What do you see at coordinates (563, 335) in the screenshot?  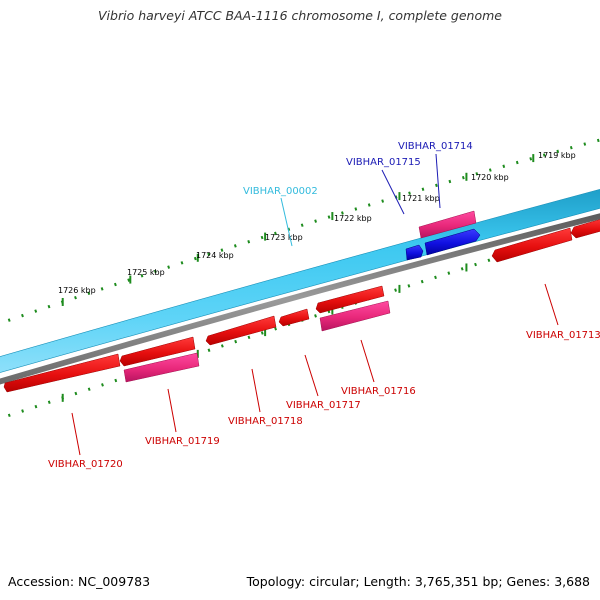 I see `gene-label-VIBHAR_01713: VIBHAR_01713` at bounding box center [563, 335].